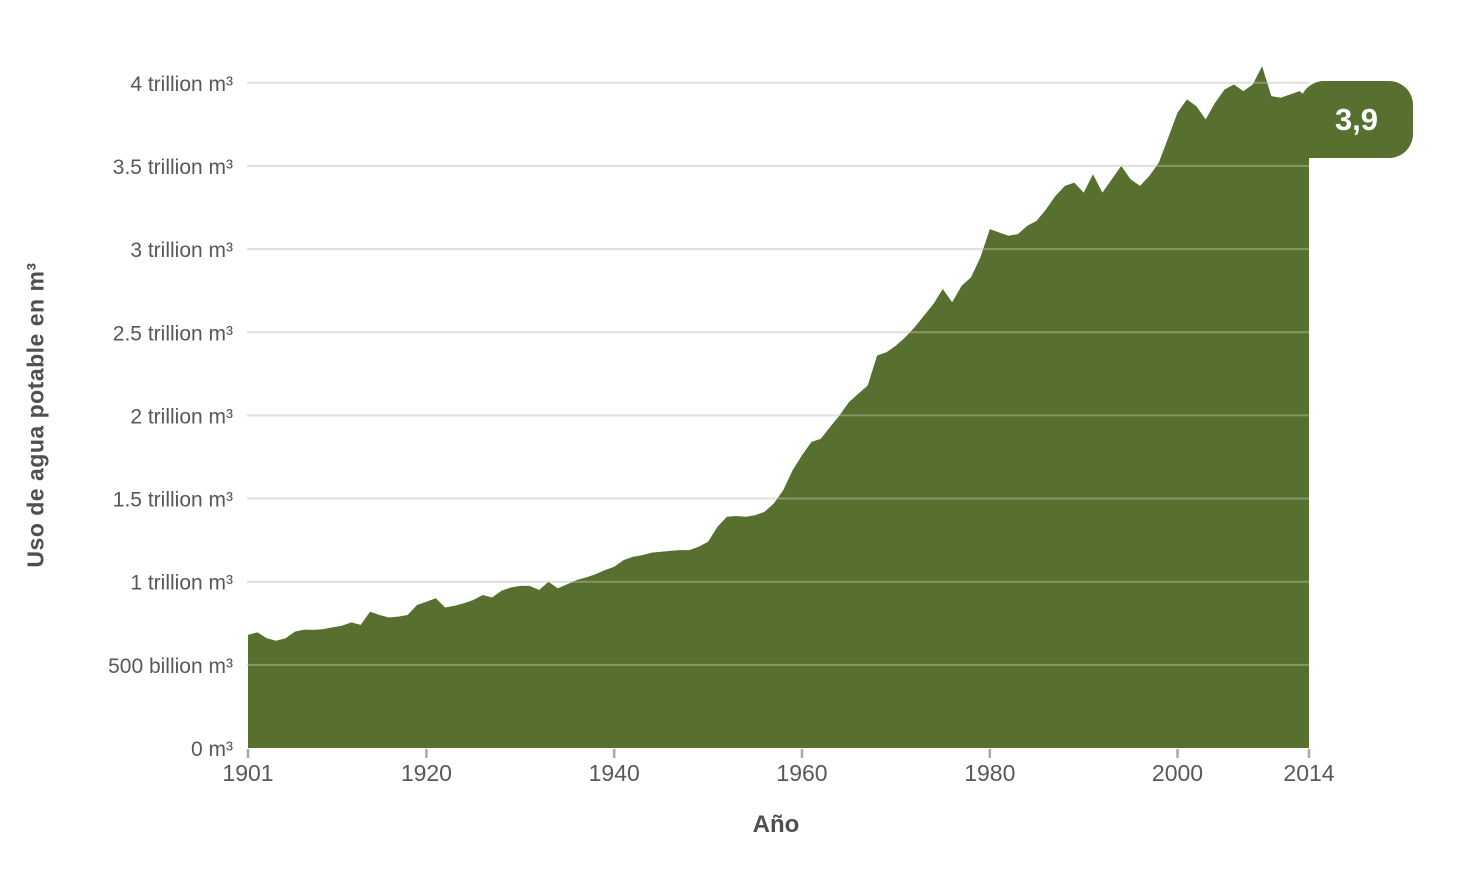  Describe the element at coordinates (35, 415) in the screenshot. I see `y-axis-title: Uso de agua potable en m³` at that location.